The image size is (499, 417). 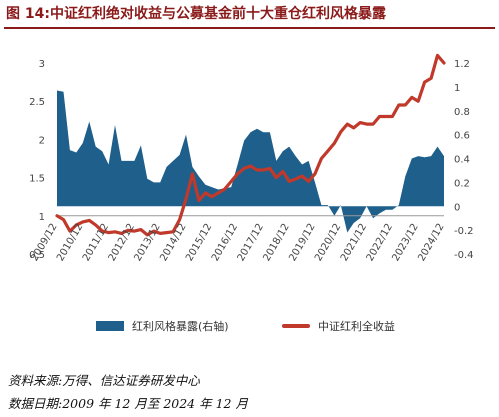 I want to click on left-axis-tick-label: 3, so click(x=42, y=64).